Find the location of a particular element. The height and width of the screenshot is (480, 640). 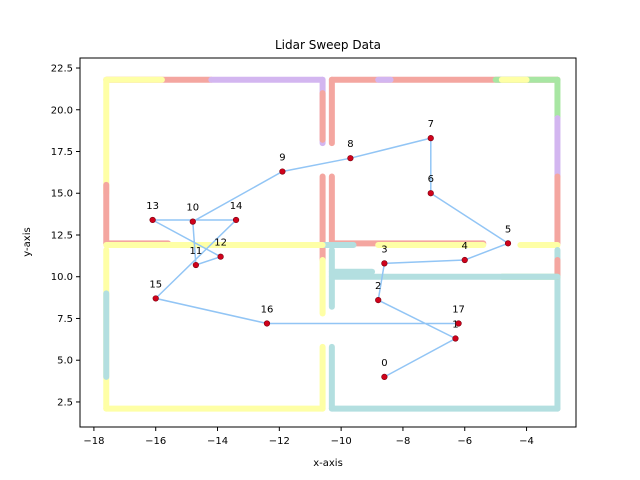

waypoint-label: 1 is located at coordinates (455, 325).